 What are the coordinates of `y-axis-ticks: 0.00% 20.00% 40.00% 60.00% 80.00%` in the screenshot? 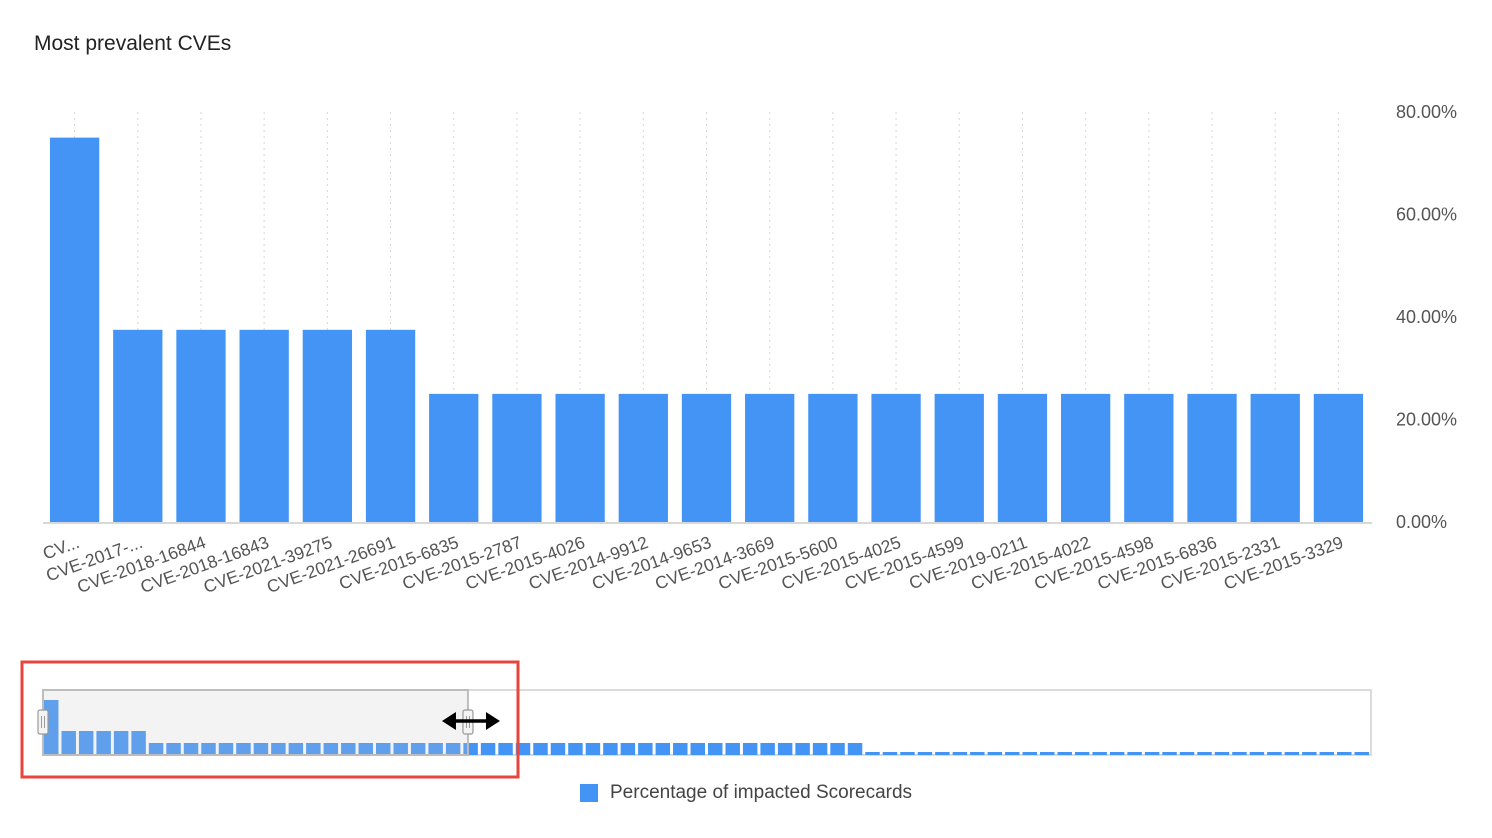 It's located at (1426, 317).